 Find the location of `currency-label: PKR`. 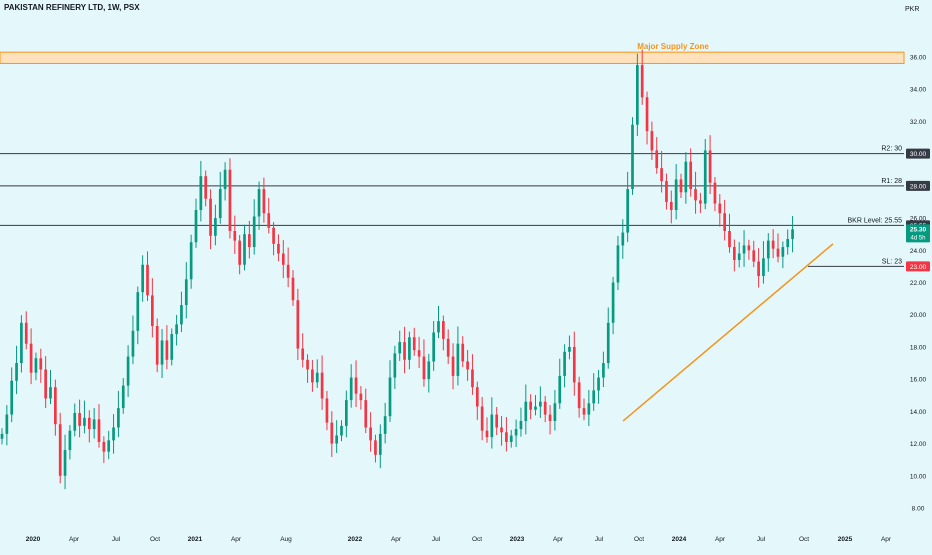

currency-label: PKR is located at coordinates (912, 9).